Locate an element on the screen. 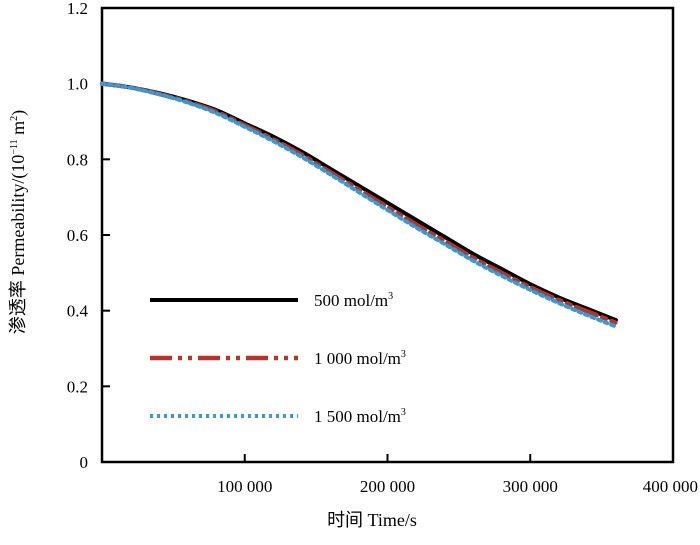 The height and width of the screenshot is (545, 700). legend-label-1: 1 000 mol/m3 is located at coordinates (360, 358).